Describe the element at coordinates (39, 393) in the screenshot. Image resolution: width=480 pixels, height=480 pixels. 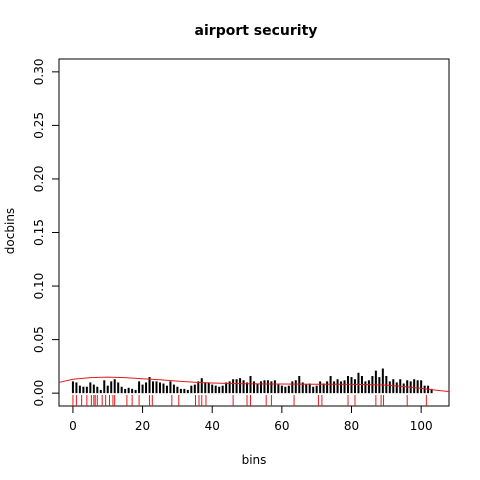
I see `y-tick-label: 0.00` at that location.